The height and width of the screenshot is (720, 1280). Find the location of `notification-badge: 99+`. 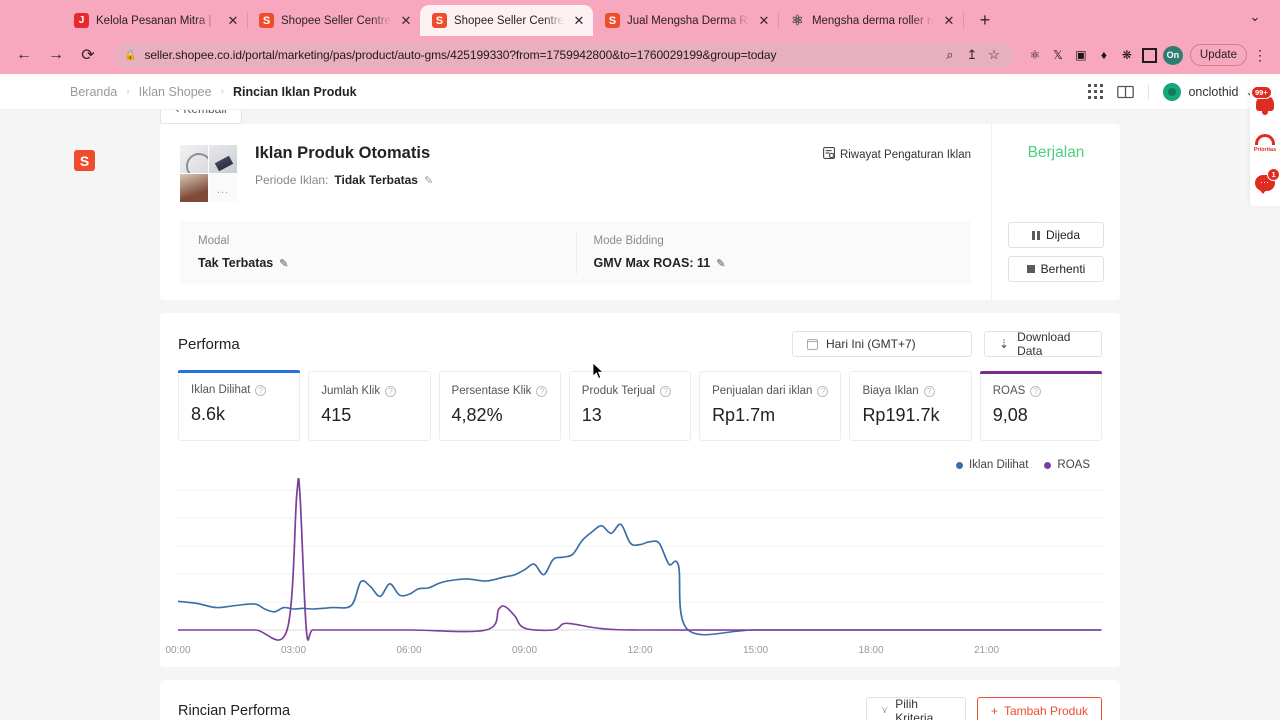

notification-badge: 99+ is located at coordinates (1261, 92).